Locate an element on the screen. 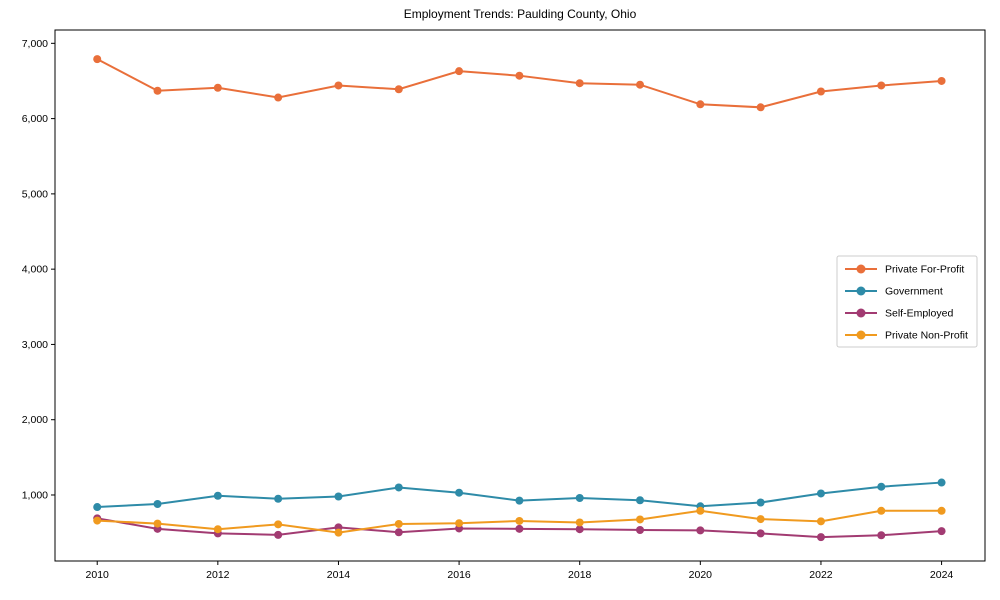 This screenshot has width=1000, height=600. data-point-private-for-profit-2024 is located at coordinates (941, 80).